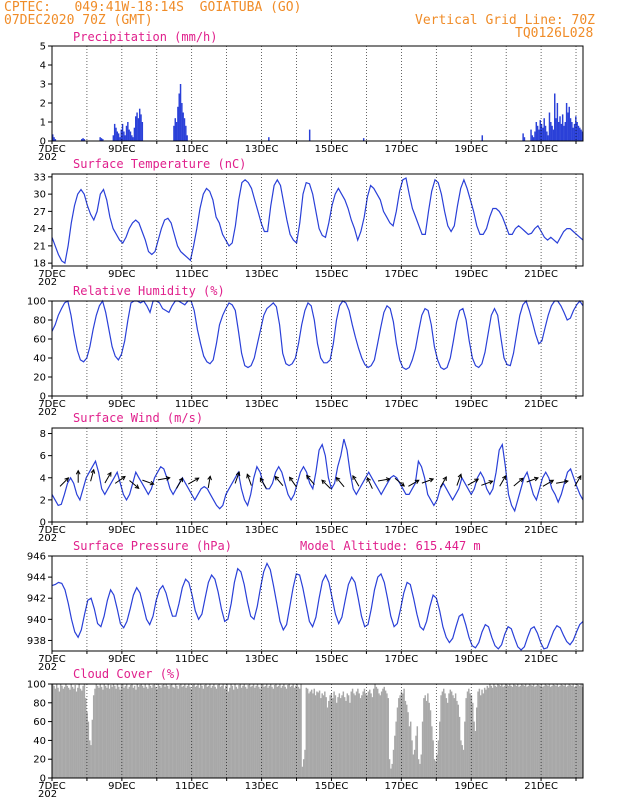  I want to click on y-tick-label: 8, so click(43, 434).